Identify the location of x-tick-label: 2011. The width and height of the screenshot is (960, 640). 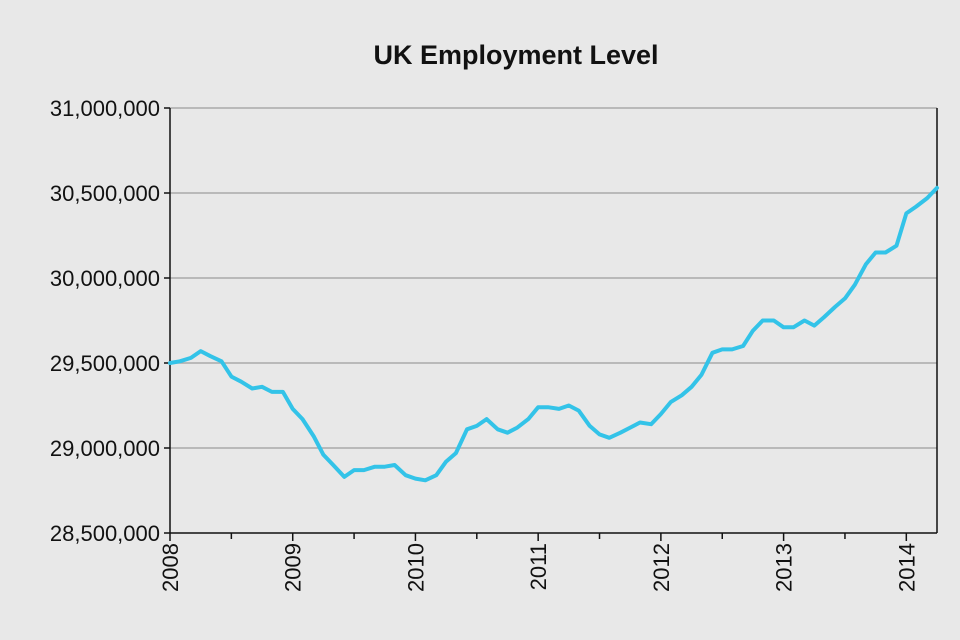
(538, 566).